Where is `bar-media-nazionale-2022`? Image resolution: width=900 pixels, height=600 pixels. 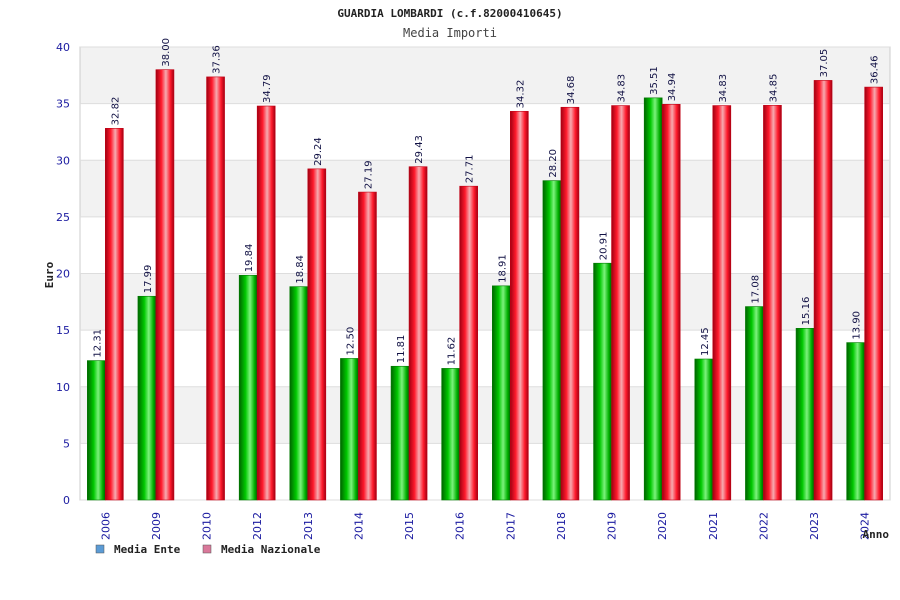
bar-media-nazionale-2022 is located at coordinates (772, 303).